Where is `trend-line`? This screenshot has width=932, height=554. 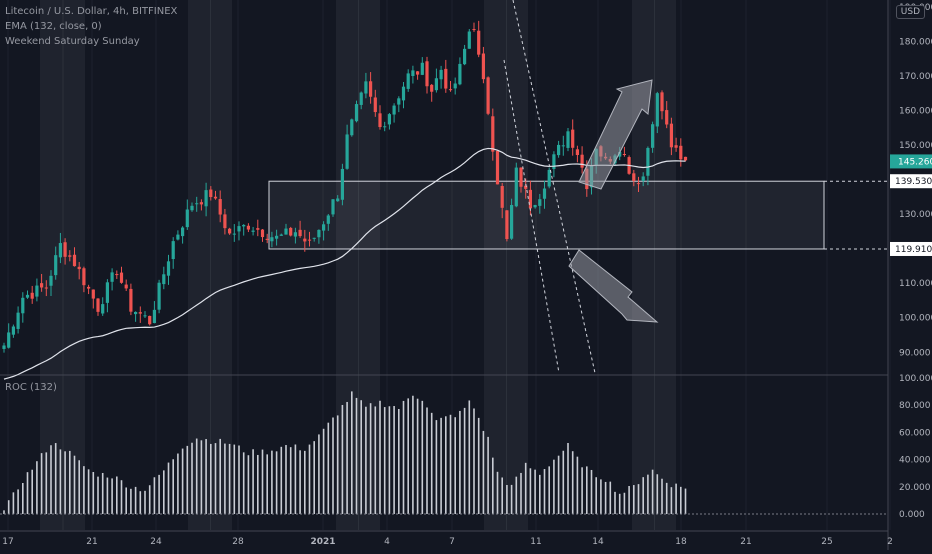
trend-line is located at coordinates (531, 216).